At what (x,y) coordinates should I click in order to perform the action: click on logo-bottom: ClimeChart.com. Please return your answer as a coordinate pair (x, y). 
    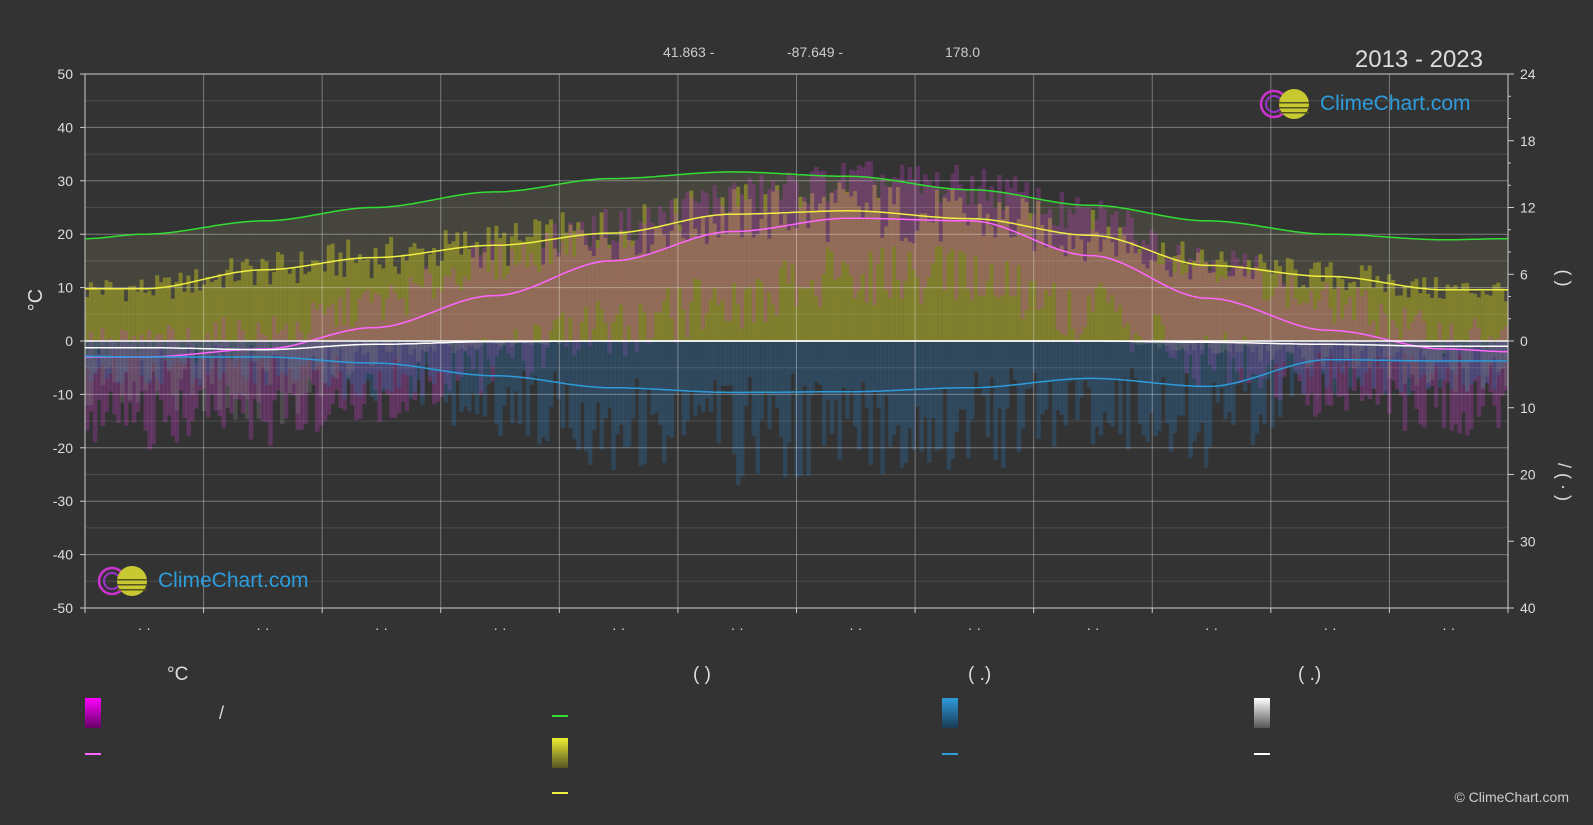
    Looking at the image, I should click on (202, 581).